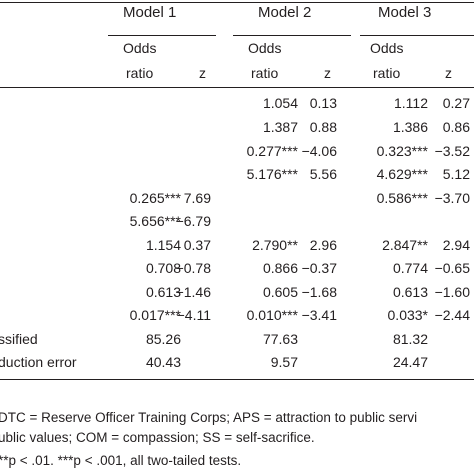 The width and height of the screenshot is (474, 474). Describe the element at coordinates (193, 268) in the screenshot. I see `cell-m1-z: −0.78` at that location.